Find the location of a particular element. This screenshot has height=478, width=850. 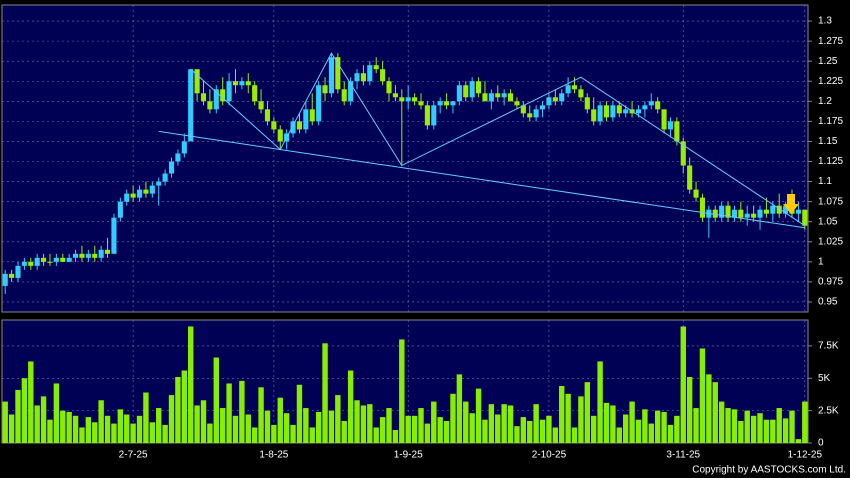

x-tick-label: 2-10-25 is located at coordinates (549, 455).